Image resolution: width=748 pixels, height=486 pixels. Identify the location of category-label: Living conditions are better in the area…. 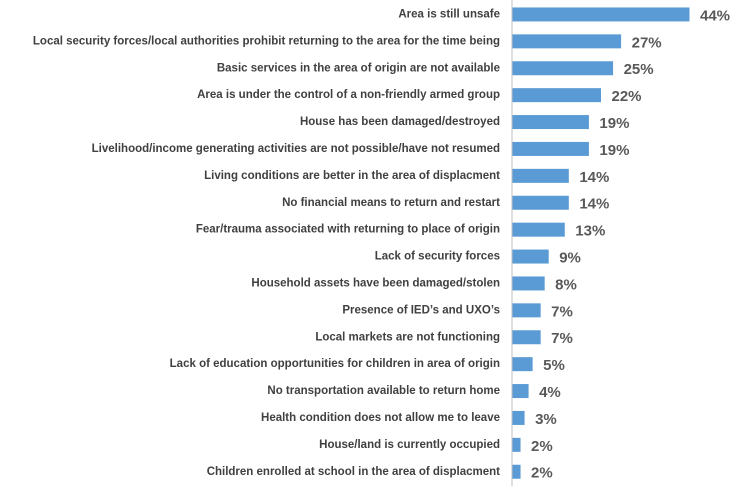
(352, 176).